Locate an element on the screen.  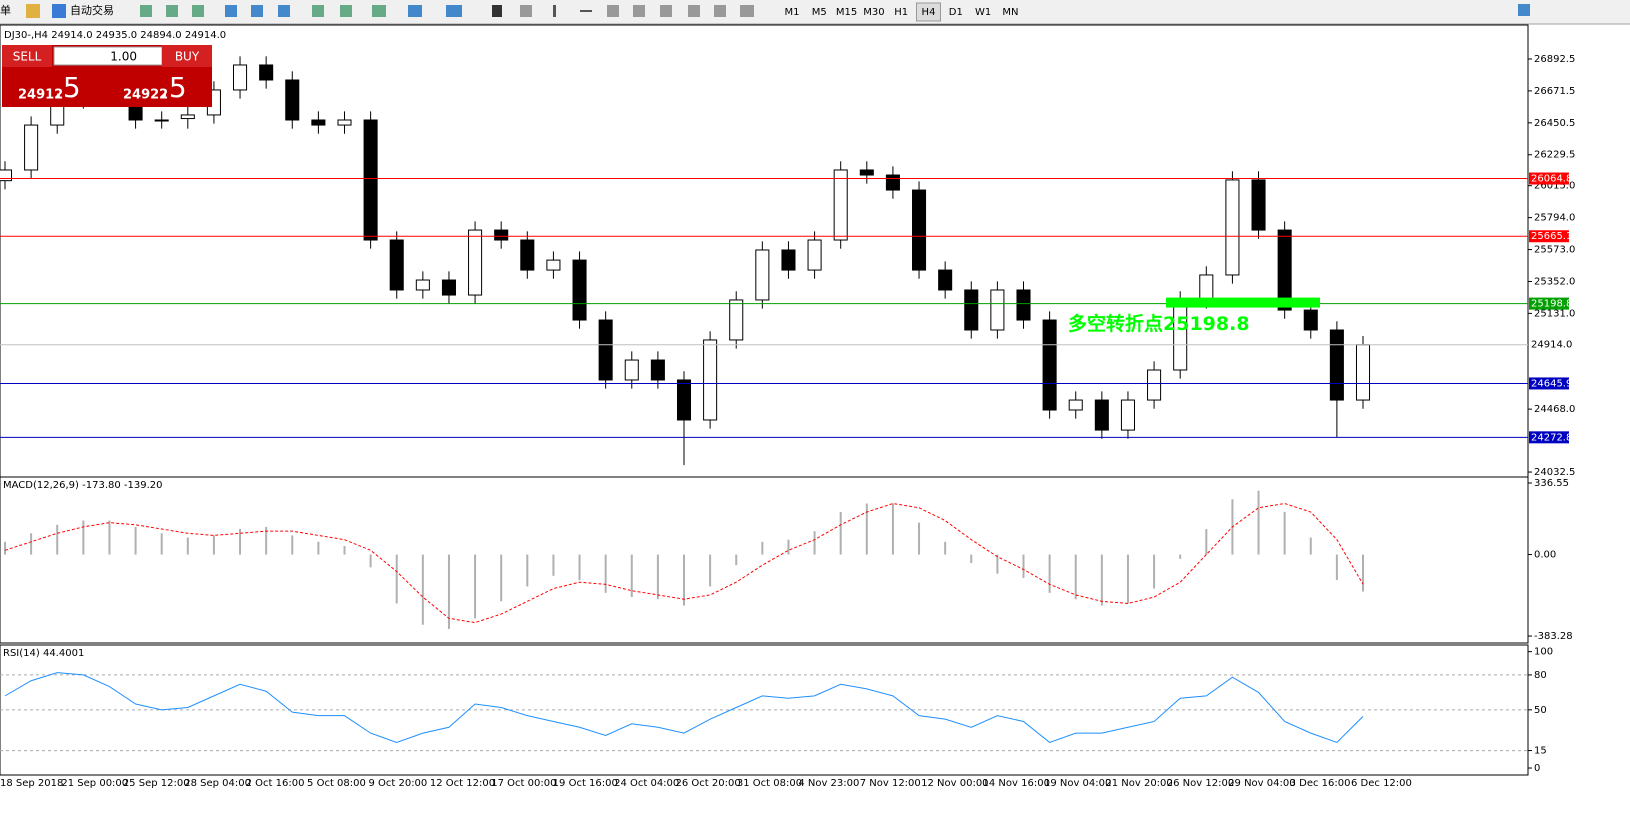
x-tick-label: 18 Sep 2018 is located at coordinates (31, 783).